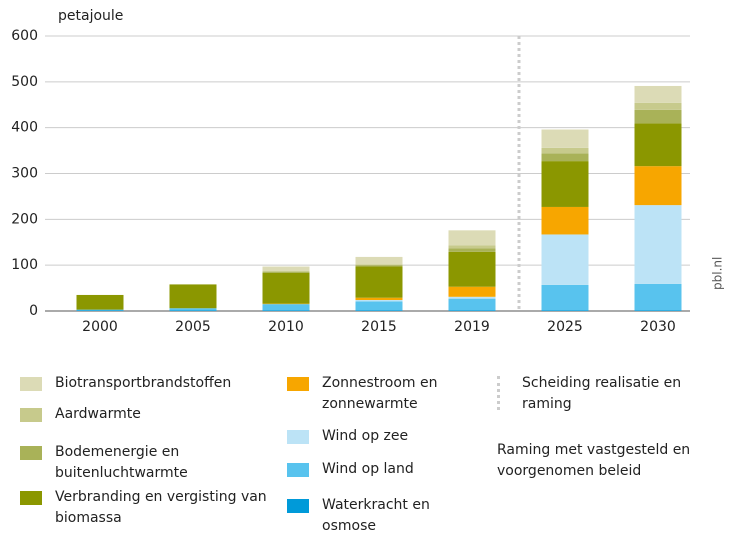 The width and height of the screenshot is (730, 537). What do you see at coordinates (24, 265) in the screenshot?
I see `y-tick-label: 100` at bounding box center [24, 265].